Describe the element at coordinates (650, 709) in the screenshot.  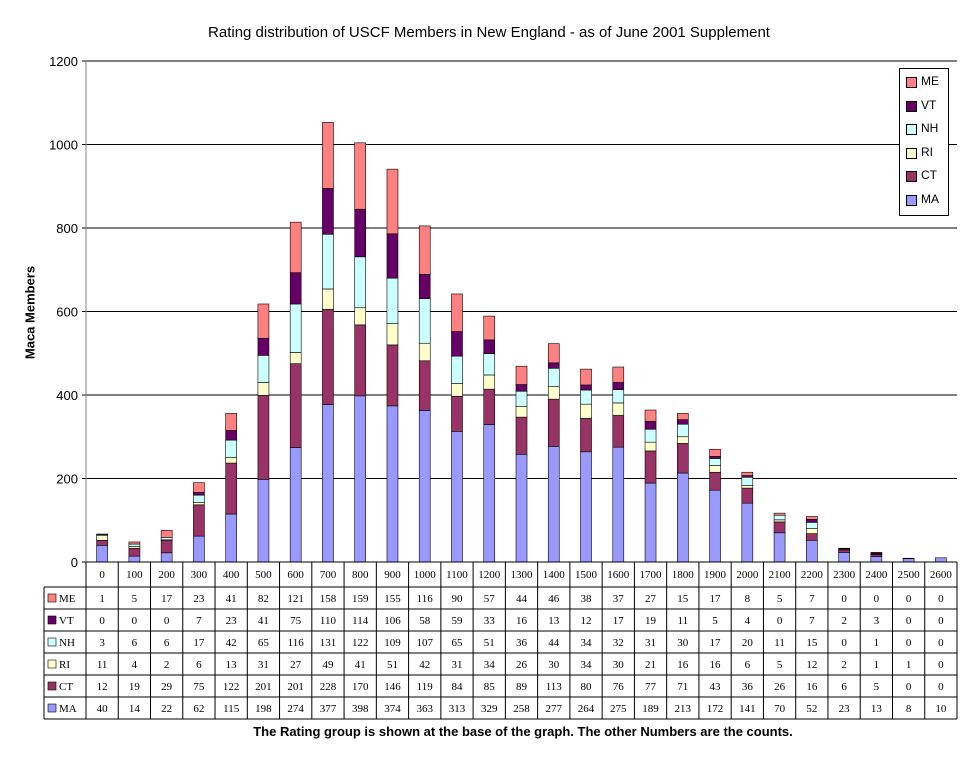
I see `table-cell: 189` at that location.